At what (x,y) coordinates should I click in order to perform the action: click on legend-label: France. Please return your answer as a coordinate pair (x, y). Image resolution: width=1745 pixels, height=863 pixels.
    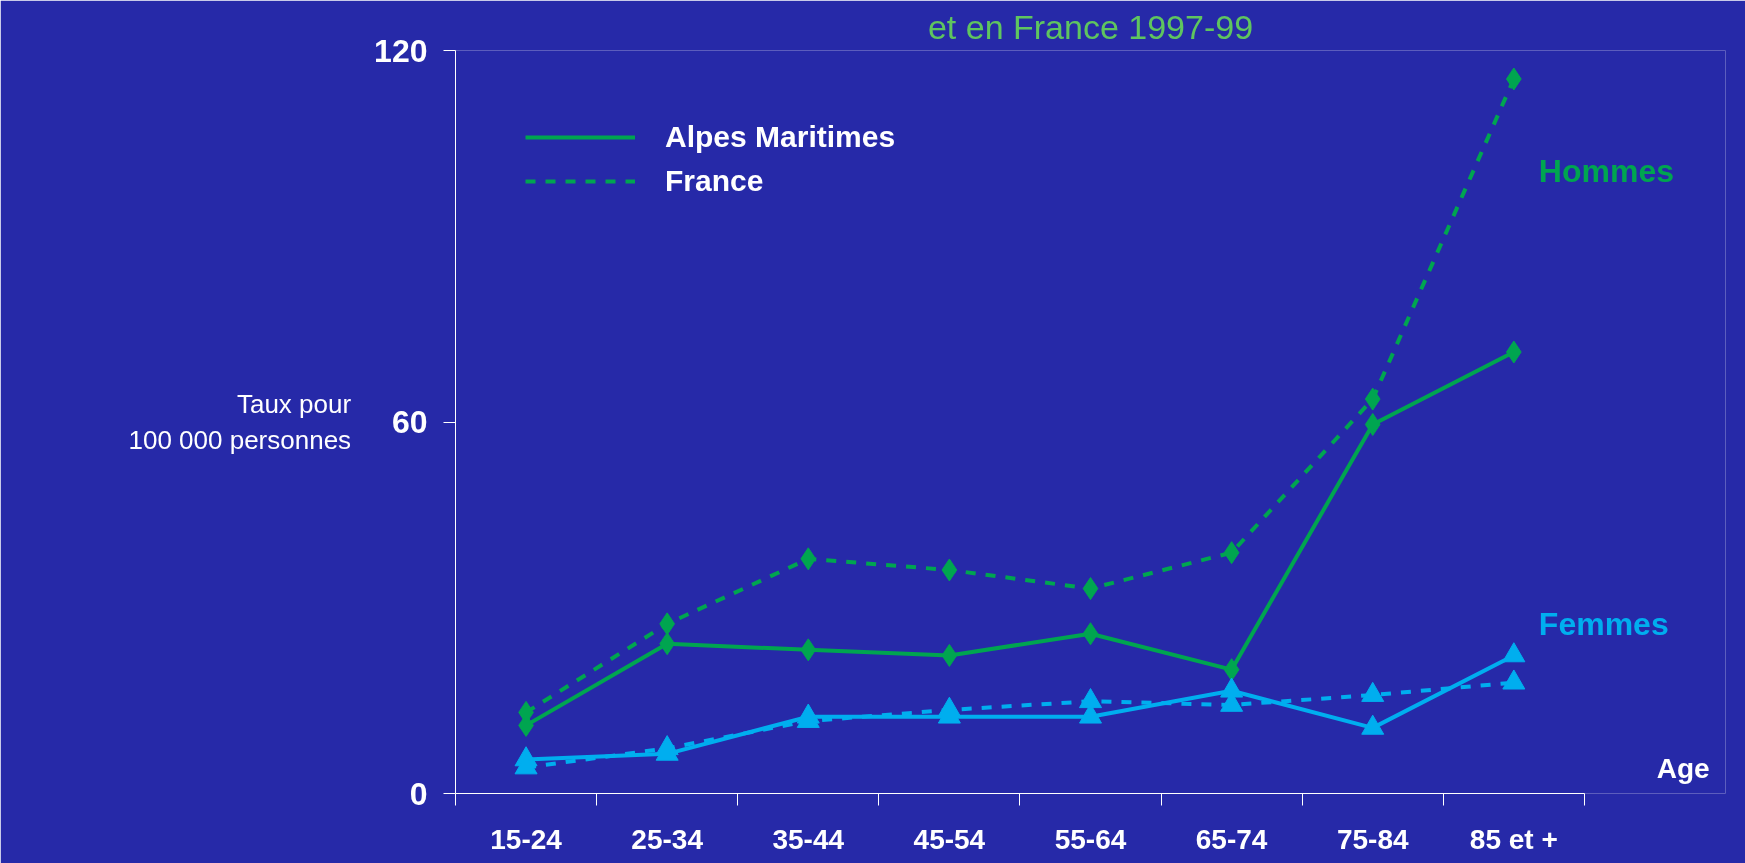
    Looking at the image, I should click on (714, 181).